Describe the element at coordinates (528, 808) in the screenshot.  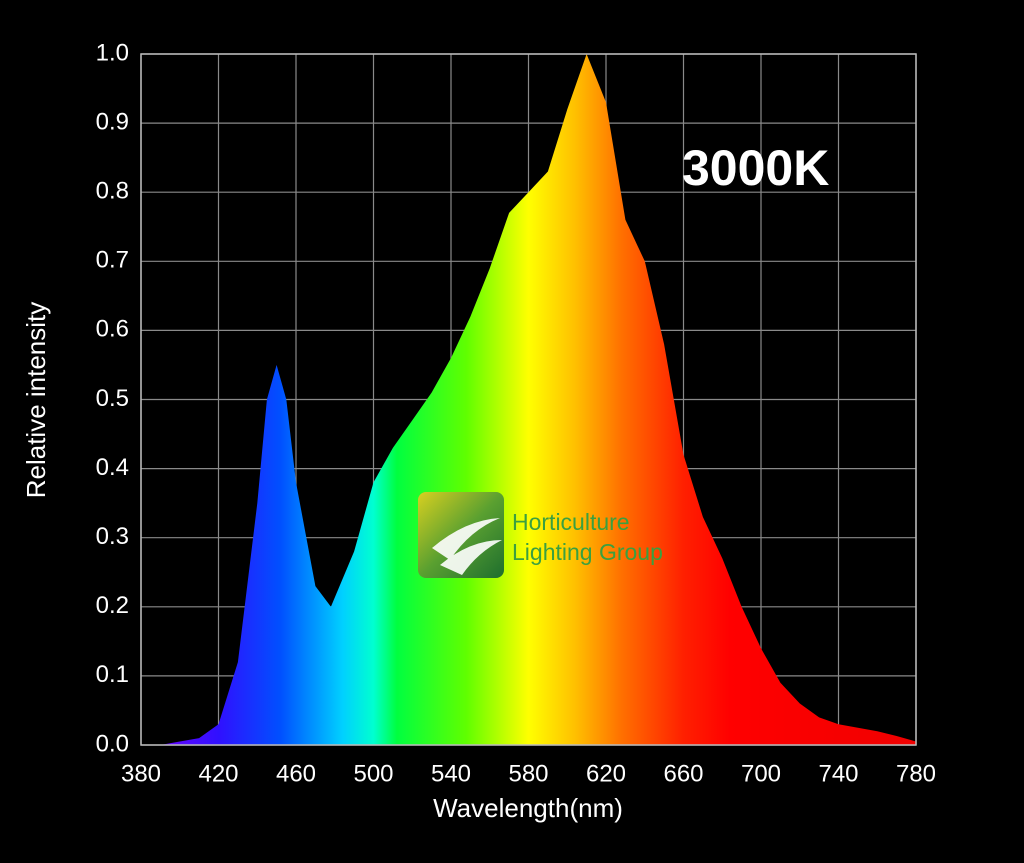
I see `x-axis-label: Wavelength(nm)` at that location.